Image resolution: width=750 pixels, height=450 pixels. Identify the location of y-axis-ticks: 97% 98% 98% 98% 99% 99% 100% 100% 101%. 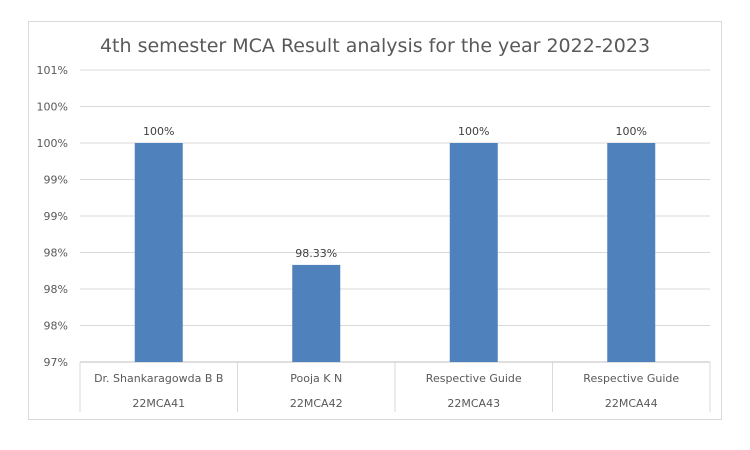
(52, 216).